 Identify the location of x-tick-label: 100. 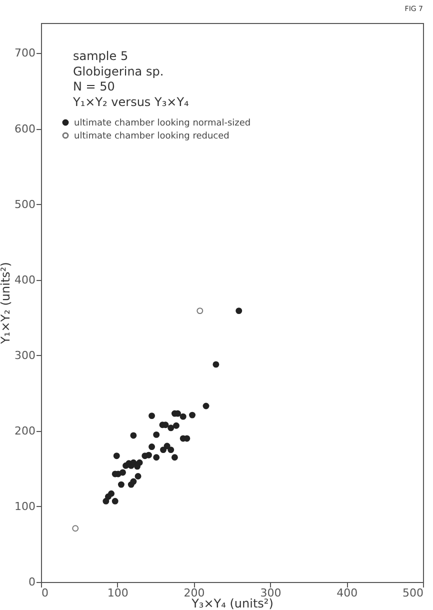
(117, 593).